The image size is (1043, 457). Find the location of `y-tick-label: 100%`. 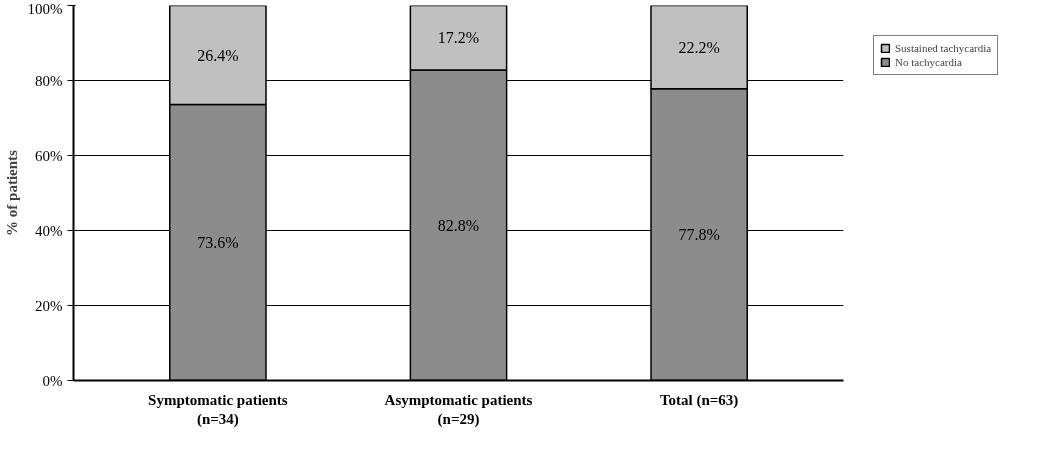

y-tick-label: 100% is located at coordinates (45, 8).